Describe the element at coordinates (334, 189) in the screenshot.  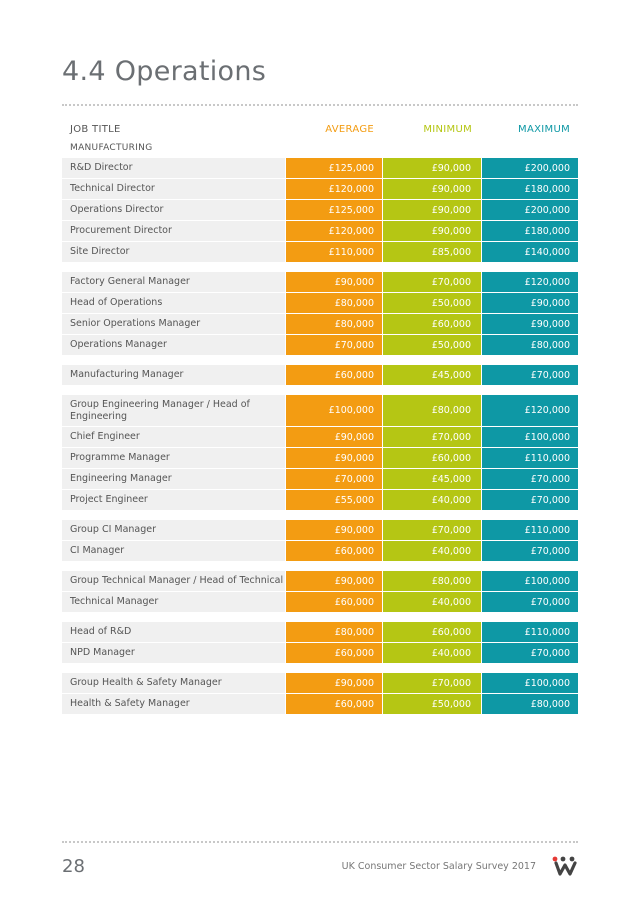
I see `average-salary-cell: £120,000` at that location.